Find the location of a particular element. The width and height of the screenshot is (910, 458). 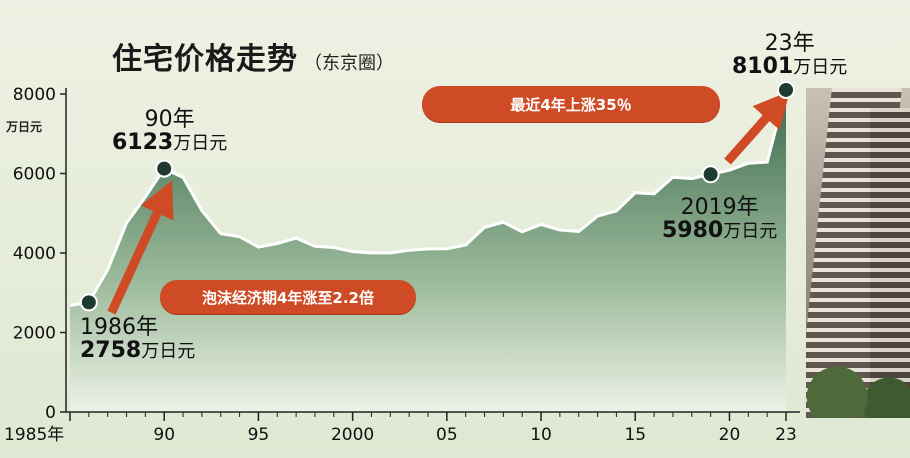

x-tick-label: 20 is located at coordinates (730, 435).